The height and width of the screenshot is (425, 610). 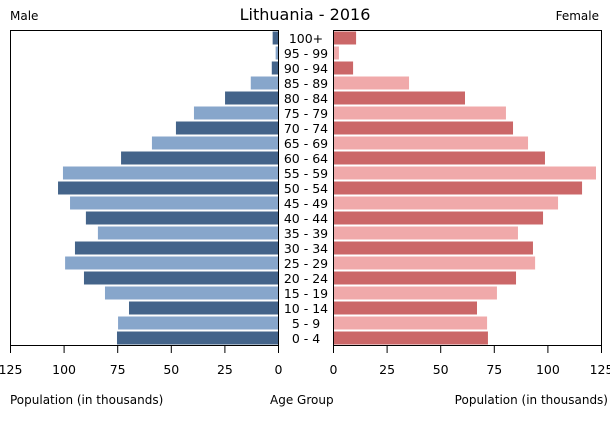 I want to click on age-group-tick-label: 85 - 89, so click(x=306, y=83).